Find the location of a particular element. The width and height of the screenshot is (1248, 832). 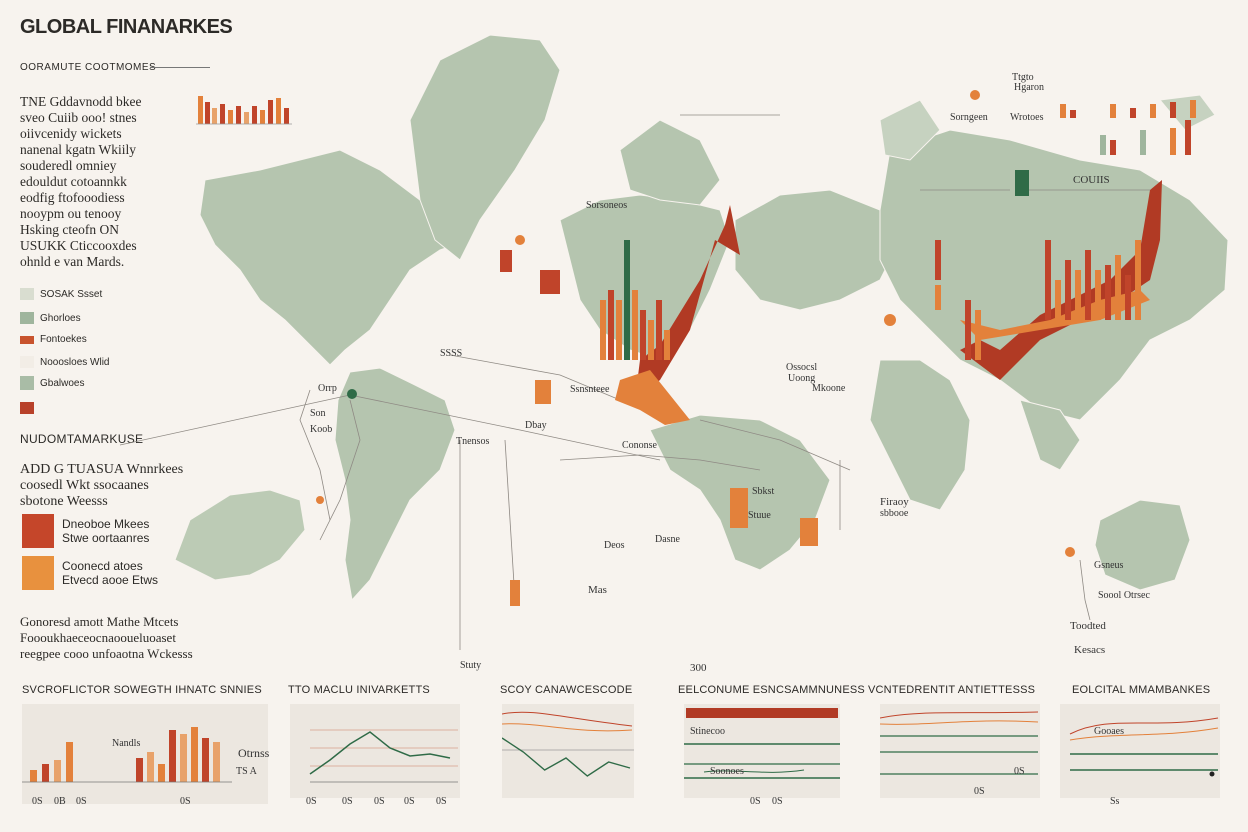

map-label: Cononse is located at coordinates (639, 445).